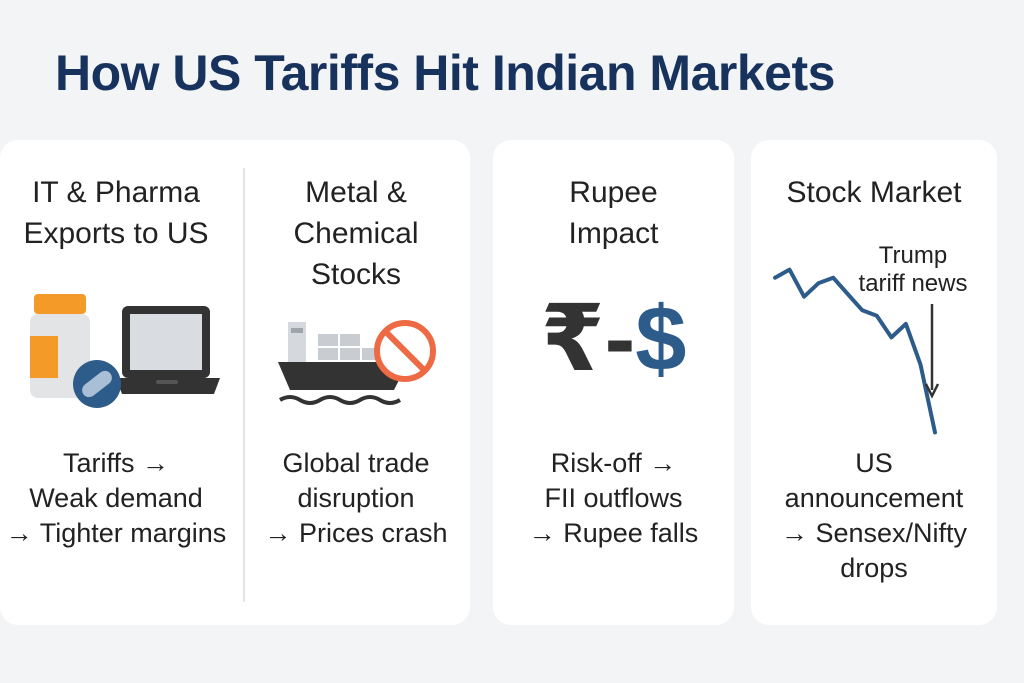 Image resolution: width=1024 pixels, height=683 pixels. I want to click on heading-line: Rupee, so click(613, 192).